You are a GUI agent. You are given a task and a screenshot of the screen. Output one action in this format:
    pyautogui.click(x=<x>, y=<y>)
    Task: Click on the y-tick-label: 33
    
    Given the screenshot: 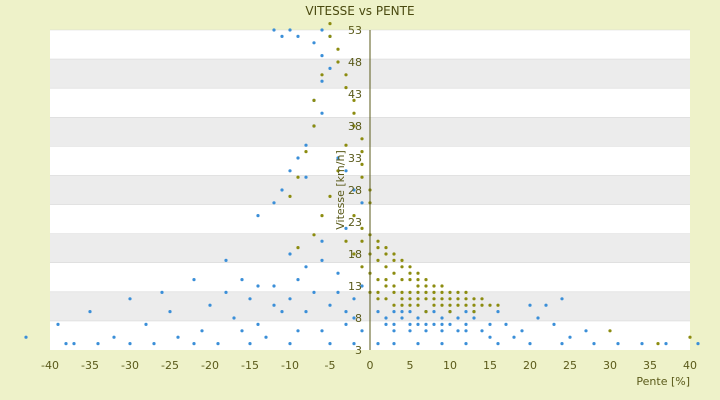 What is the action you would take?
    pyautogui.click(x=355, y=158)
    